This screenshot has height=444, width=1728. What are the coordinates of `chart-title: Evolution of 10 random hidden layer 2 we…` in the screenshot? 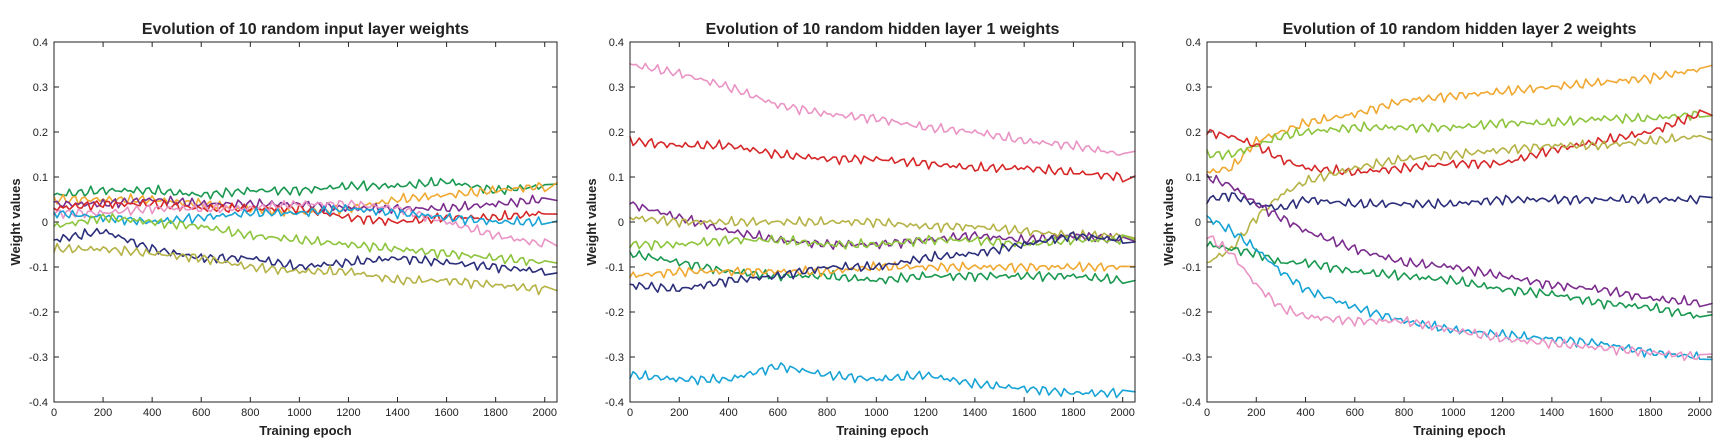 It's located at (1460, 29).